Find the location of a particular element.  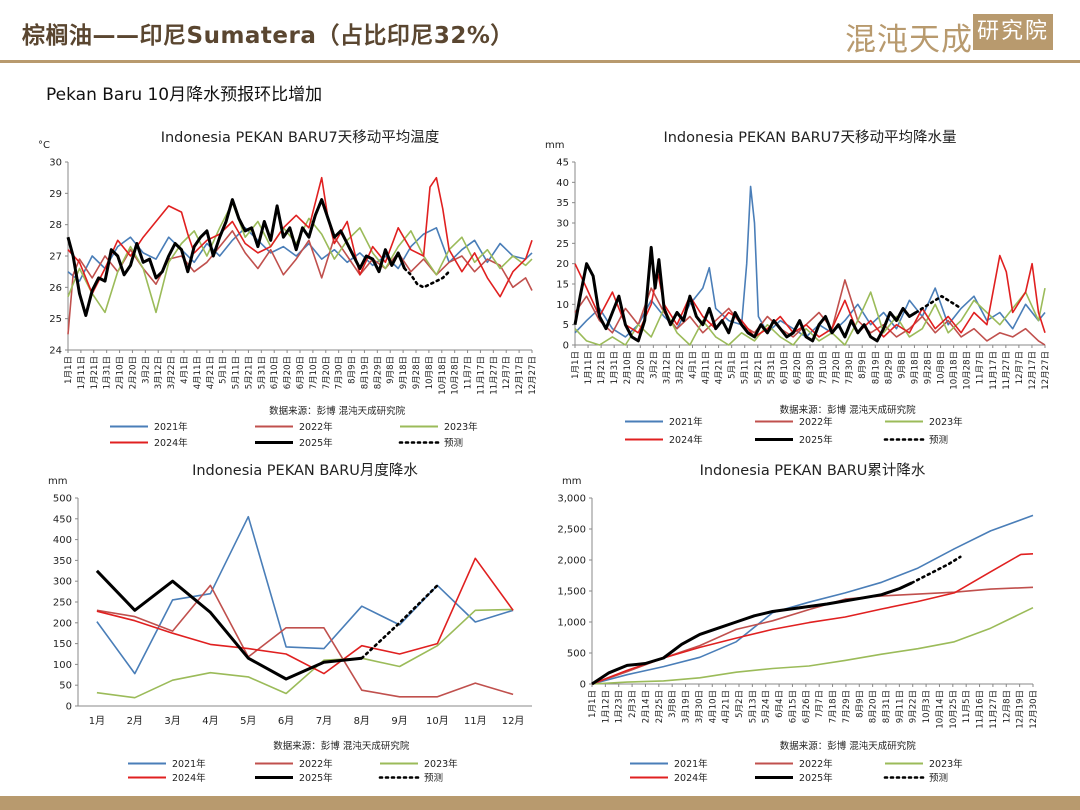

y-tick-label: 25 is located at coordinates (55, 319).